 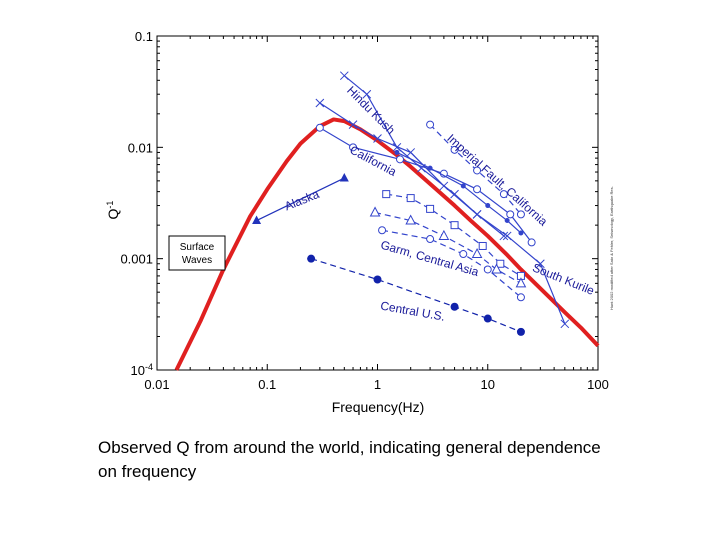 I want to click on legend-box: Surface Waves, so click(x=197, y=253).